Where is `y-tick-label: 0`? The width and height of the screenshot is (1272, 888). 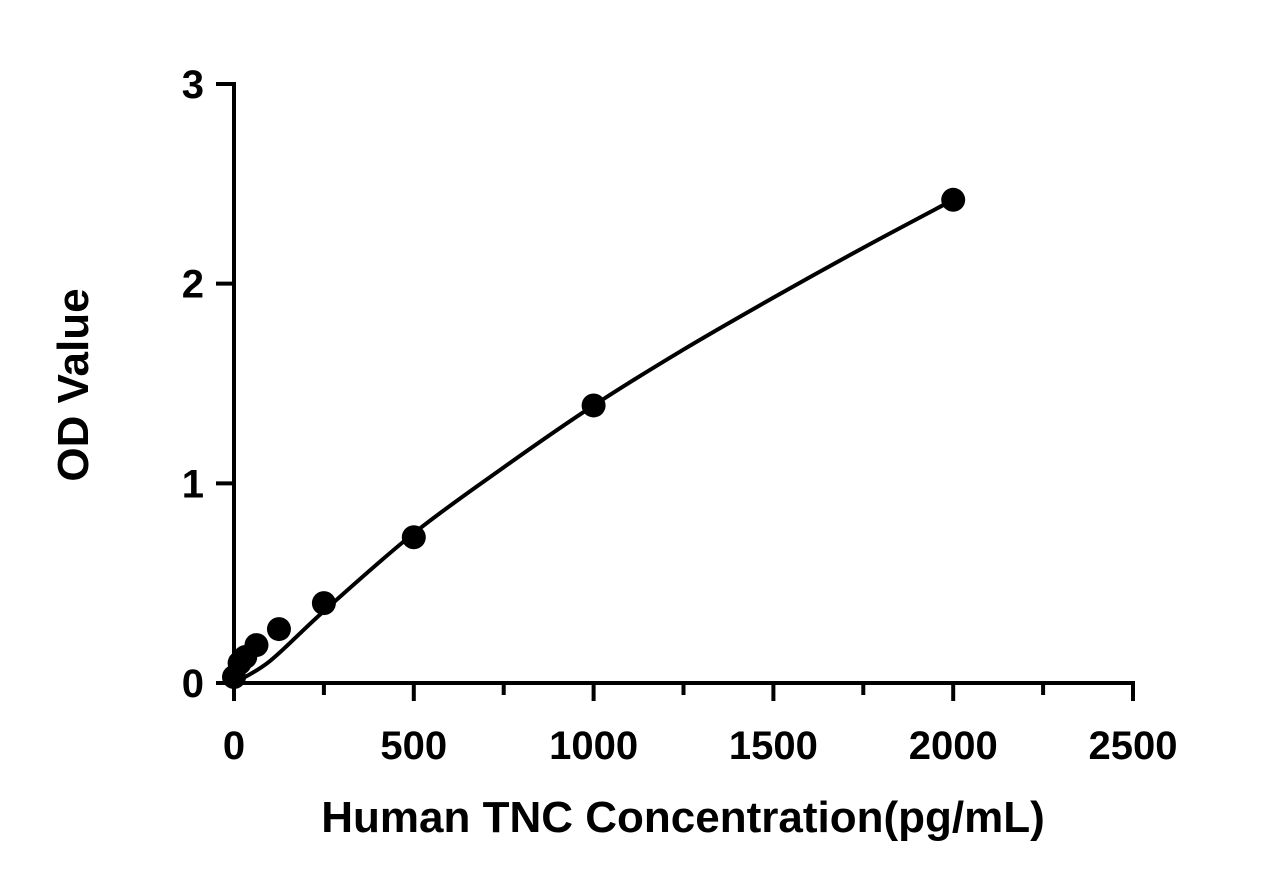 y-tick-label: 0 is located at coordinates (193, 684).